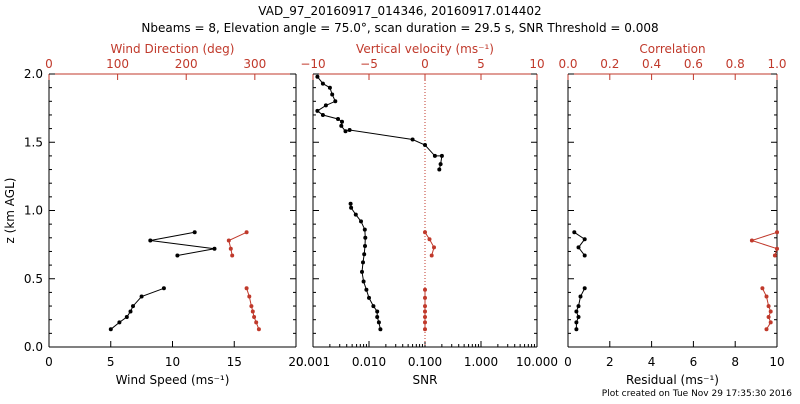 Image resolution: width=800 pixels, height=404 pixels. Describe the element at coordinates (652, 362) in the screenshot. I see `bottom-tick-label: 4` at that location.